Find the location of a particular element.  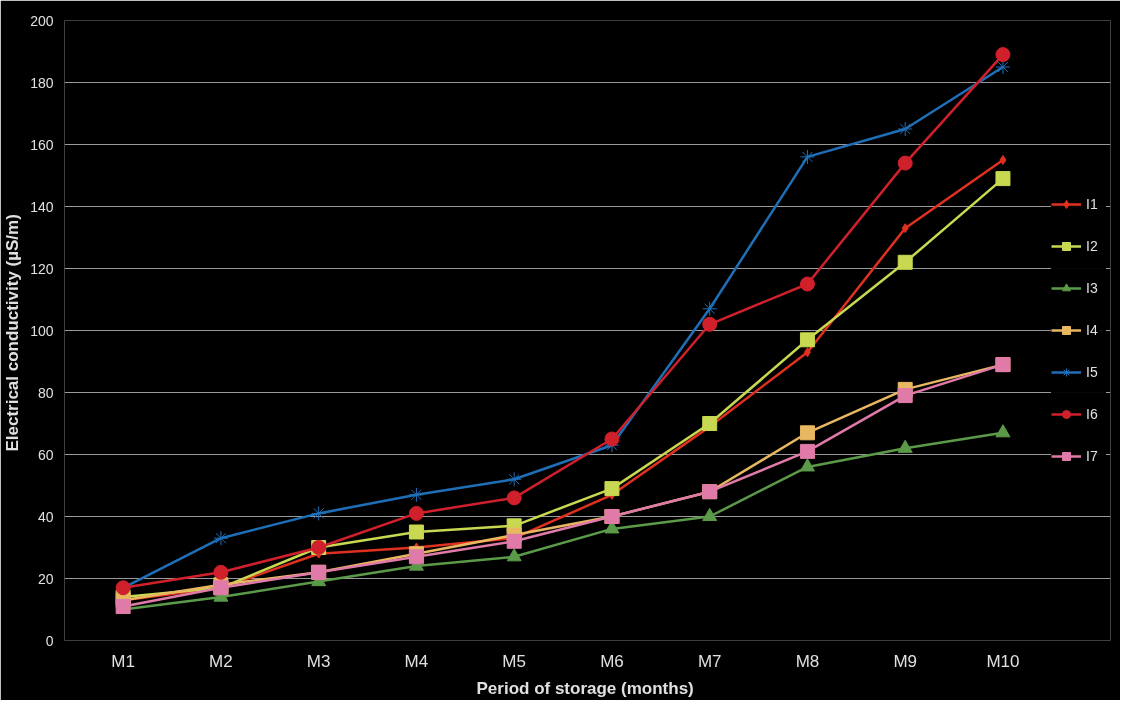

y-tick-label: 20 is located at coordinates (45, 578).